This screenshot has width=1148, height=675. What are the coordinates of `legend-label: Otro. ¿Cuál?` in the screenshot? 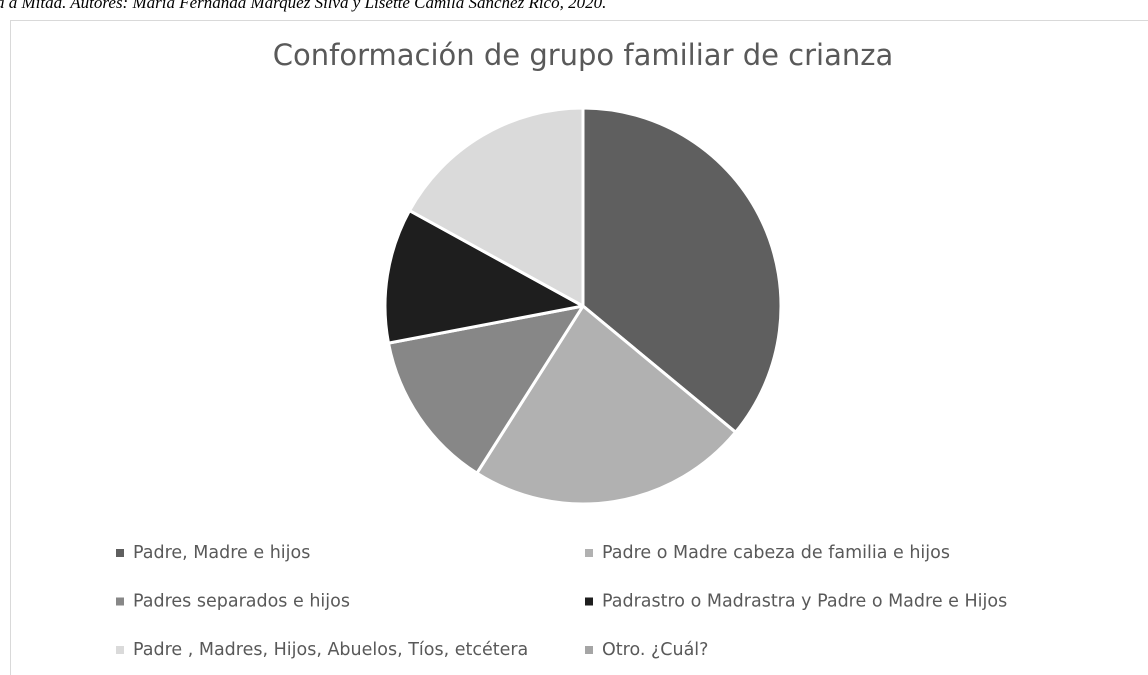 It's located at (655, 650).